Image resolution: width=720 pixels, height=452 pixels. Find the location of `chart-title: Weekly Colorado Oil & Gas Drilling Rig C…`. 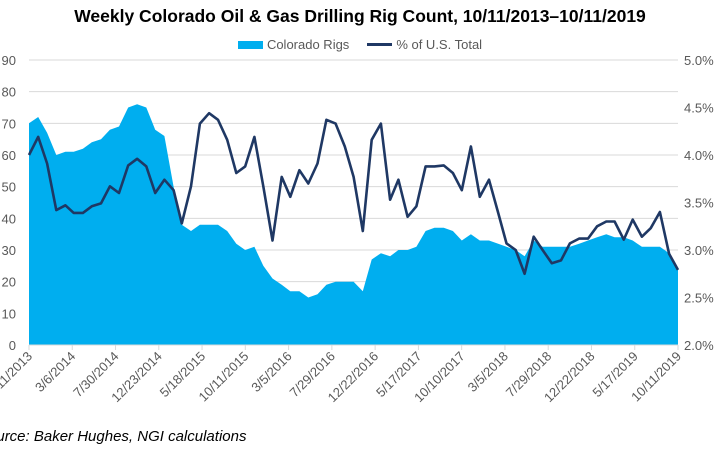

chart-title: Weekly Colorado Oil & Gas Drilling Rig C… is located at coordinates (360, 16).